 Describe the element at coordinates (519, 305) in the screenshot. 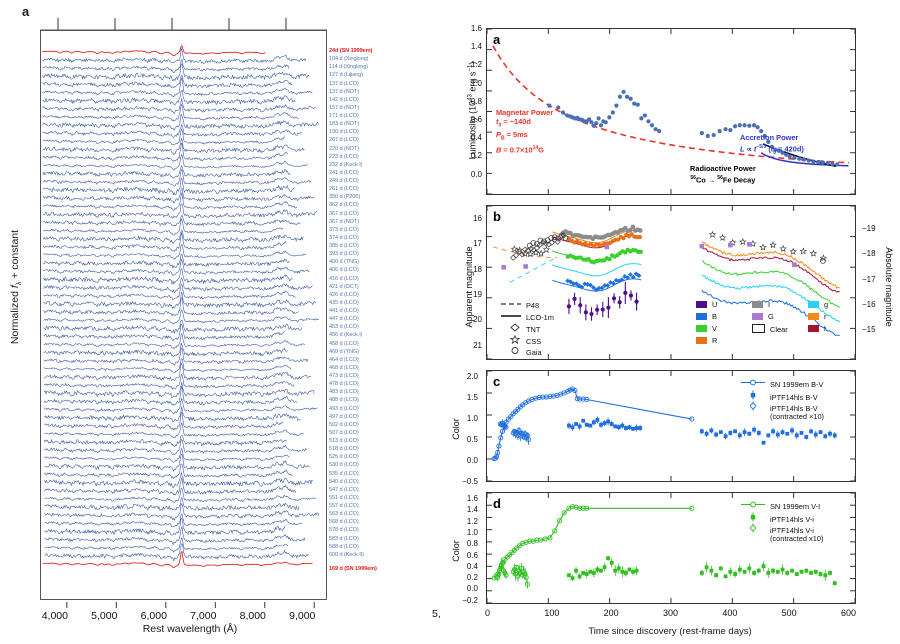

I see `legend-item-p48: P48` at that location.